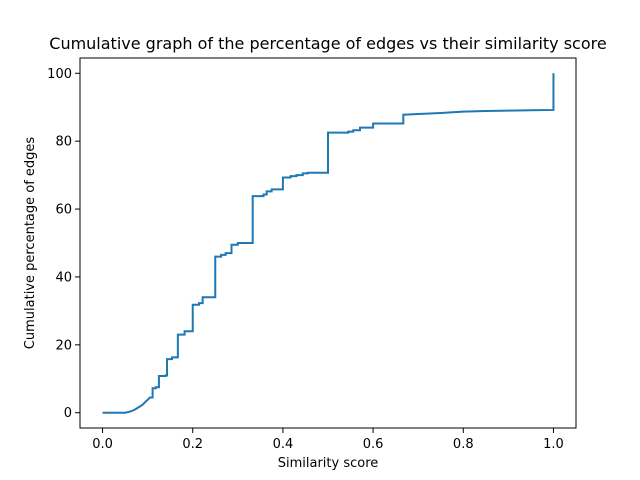  What do you see at coordinates (373, 444) in the screenshot?
I see `x-tick-label: 0.6` at bounding box center [373, 444].